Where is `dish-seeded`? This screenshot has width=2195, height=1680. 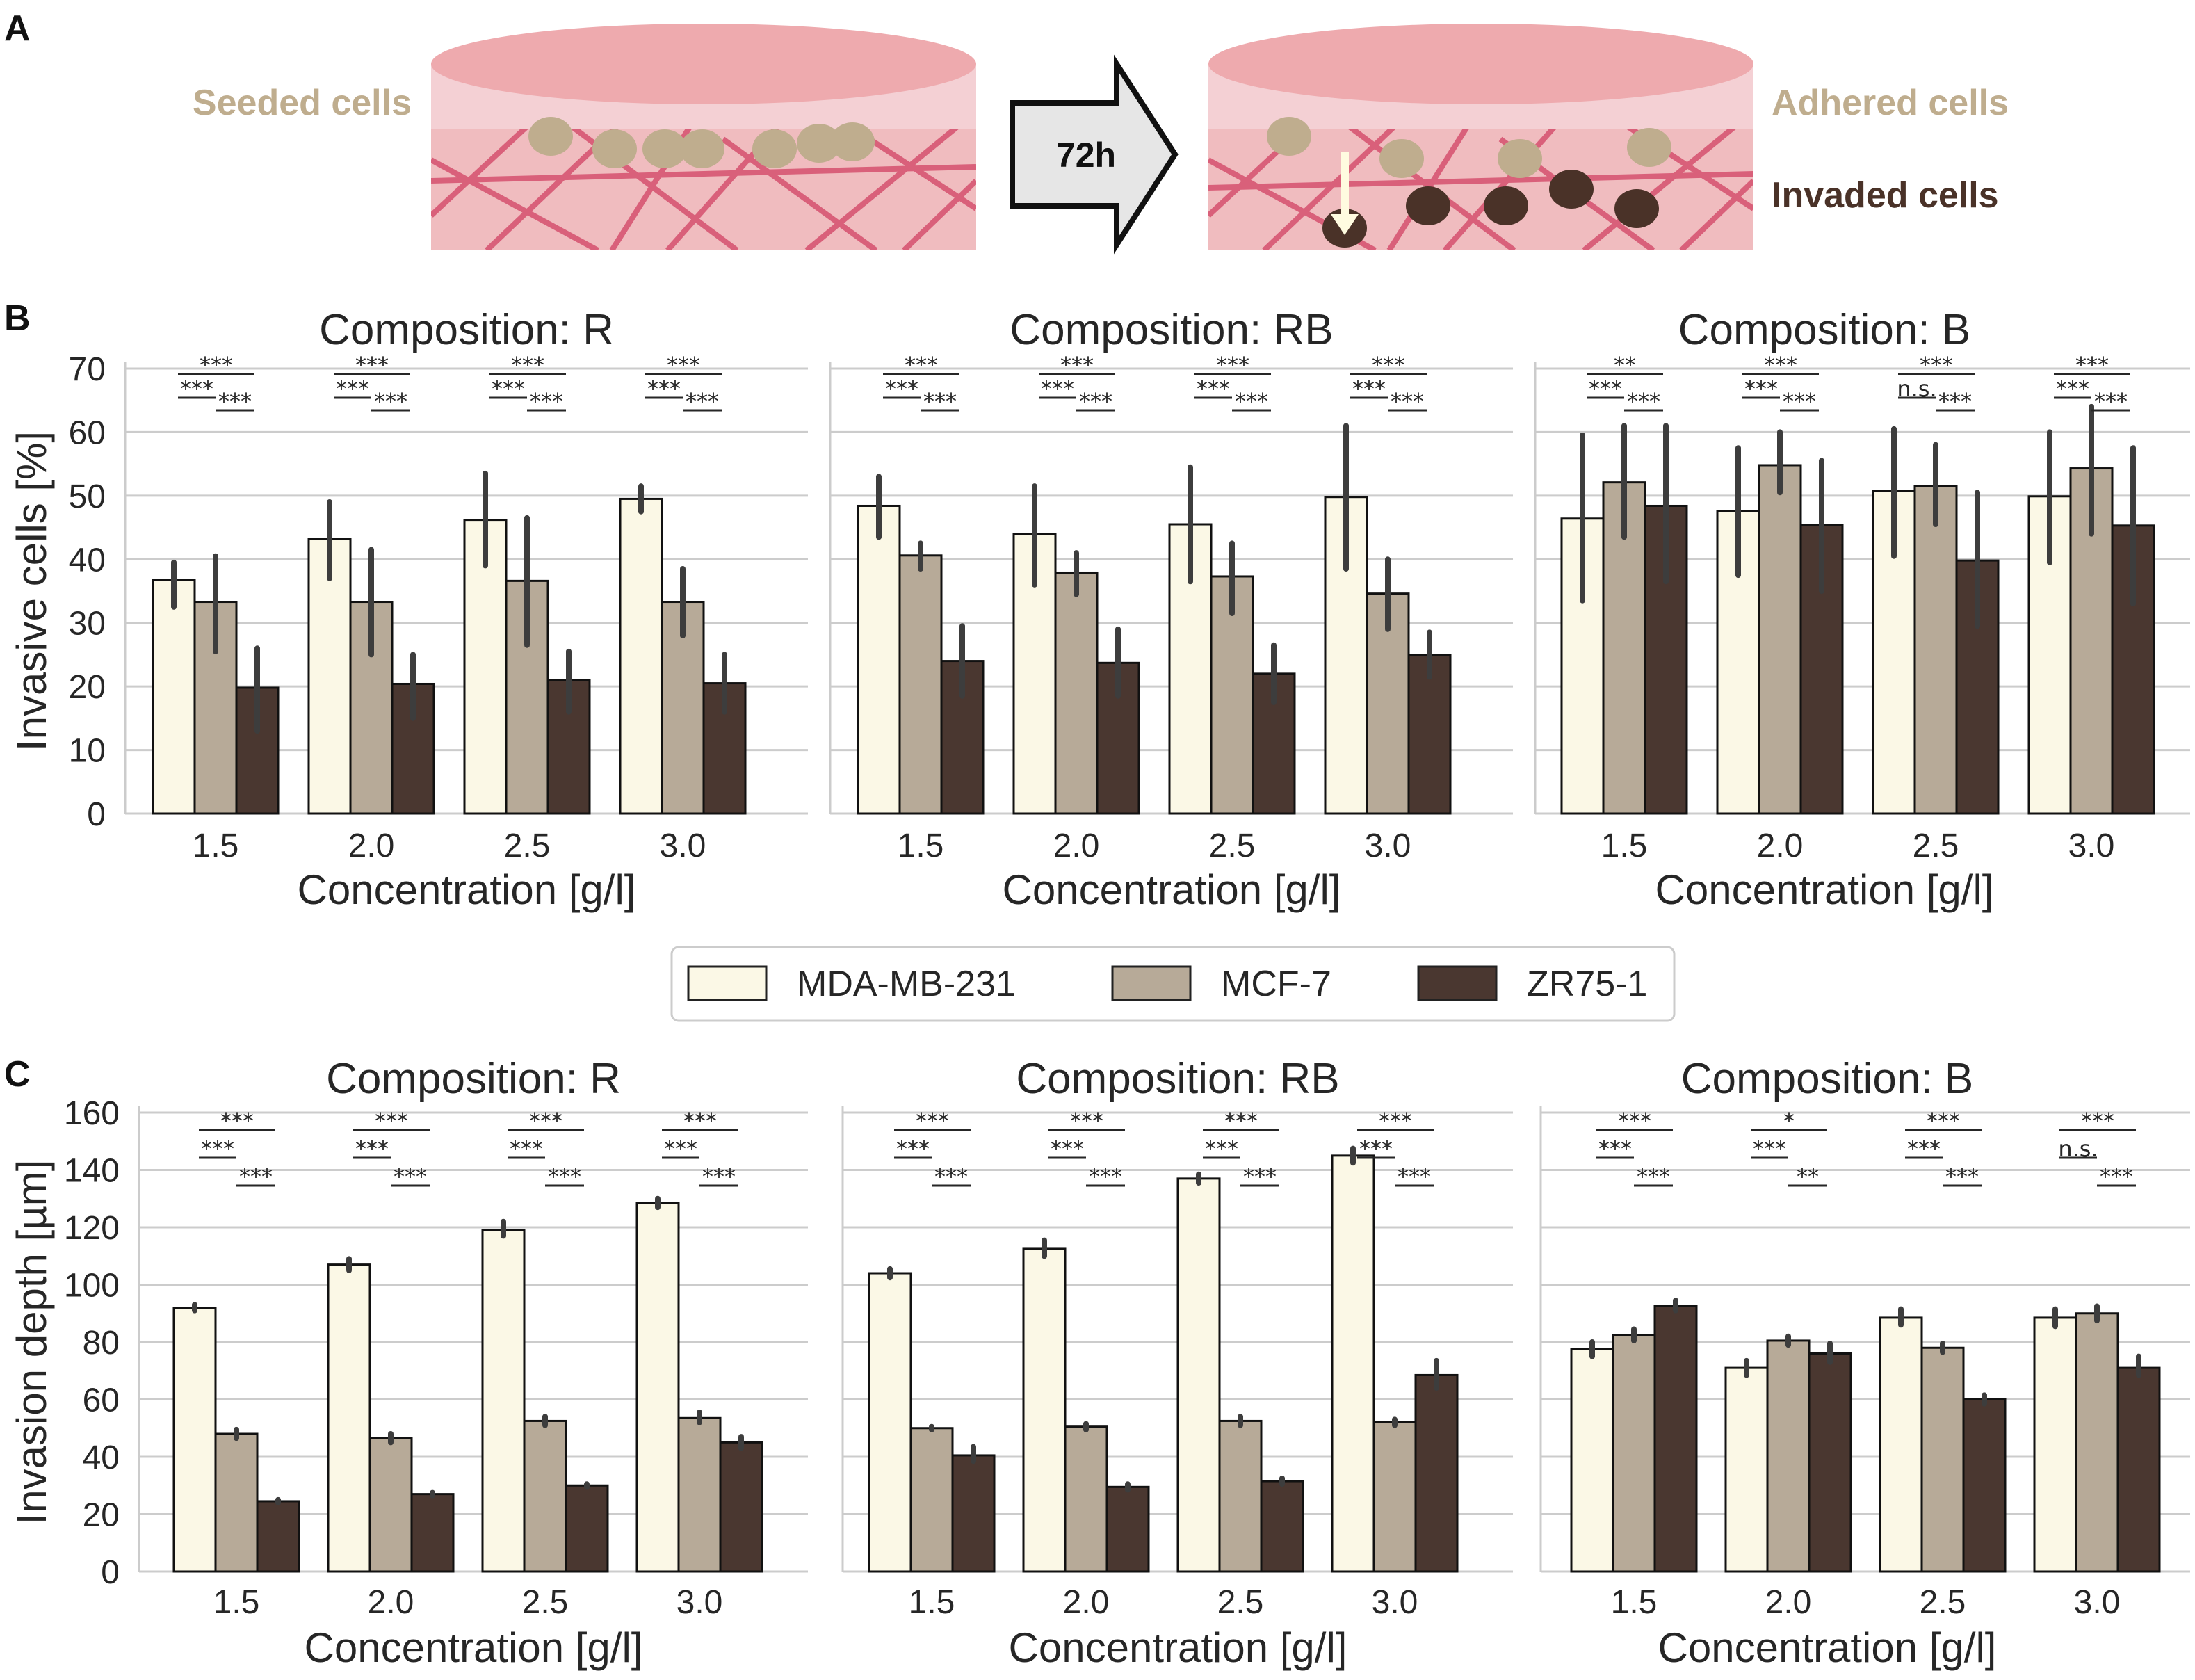 dish-seeded is located at coordinates (703, 137).